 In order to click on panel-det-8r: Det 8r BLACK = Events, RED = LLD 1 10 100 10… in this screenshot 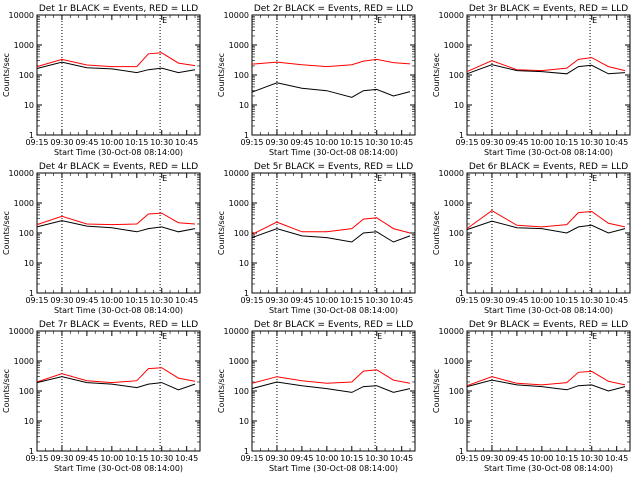, I will do `click(316, 396)`.